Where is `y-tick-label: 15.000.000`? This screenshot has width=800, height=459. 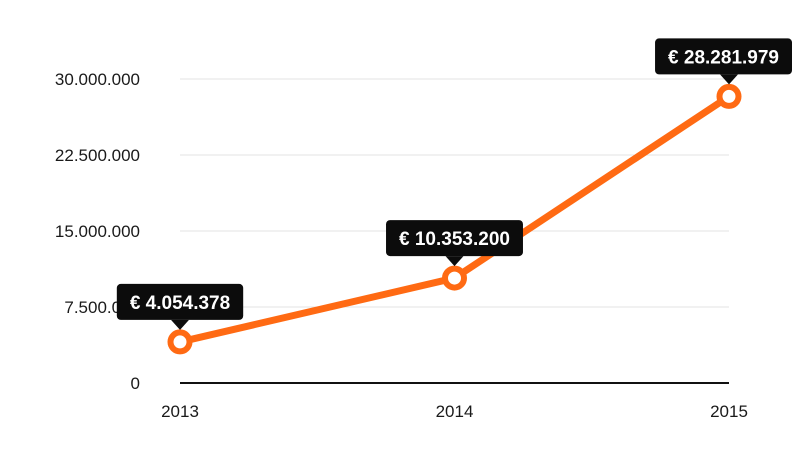 y-tick-label: 15.000.000 is located at coordinates (97, 231).